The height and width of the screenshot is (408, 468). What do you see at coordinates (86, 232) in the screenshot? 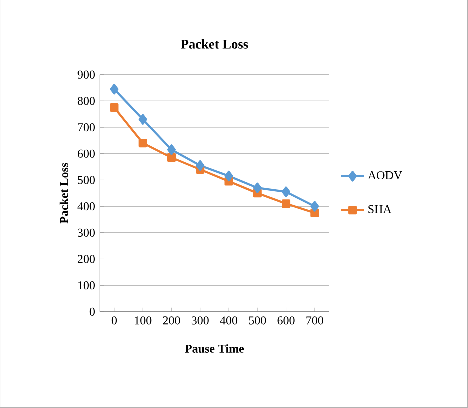
I see `y-tick-label: 300` at bounding box center [86, 232].